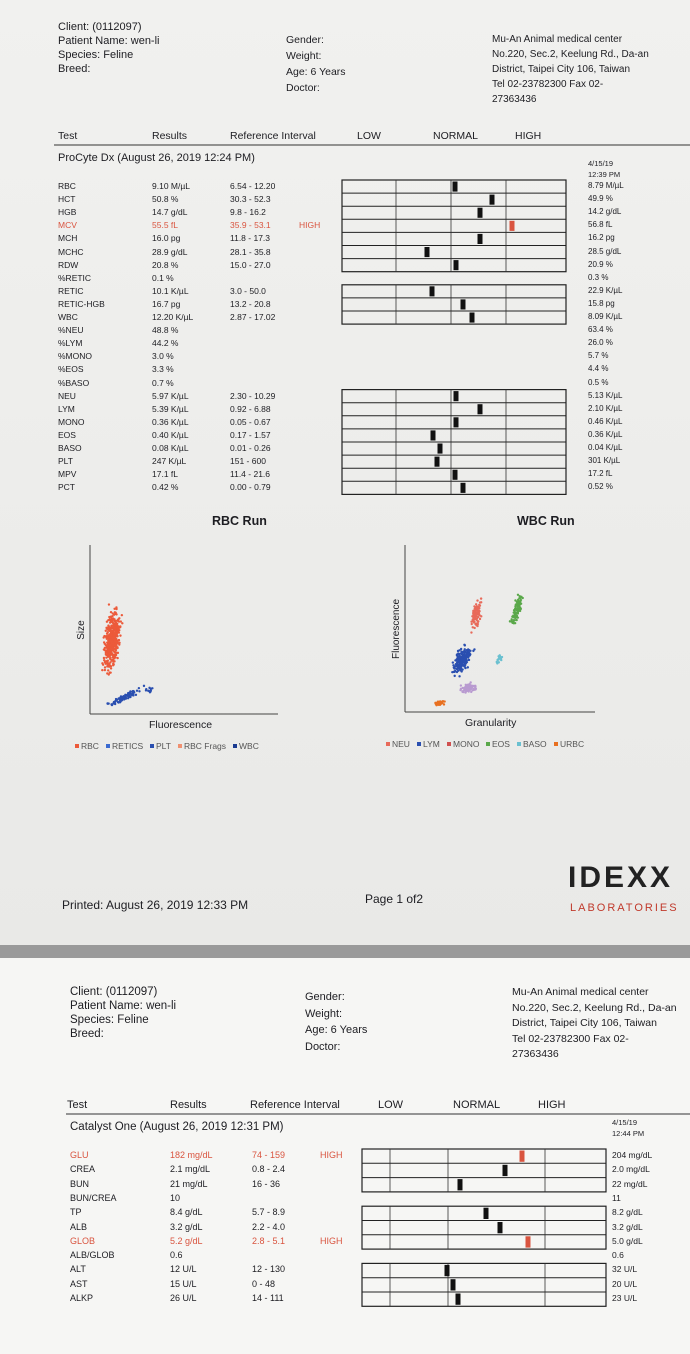 The image size is (690, 1354). I want to click on previous-result: 0.3 %, so click(598, 277).